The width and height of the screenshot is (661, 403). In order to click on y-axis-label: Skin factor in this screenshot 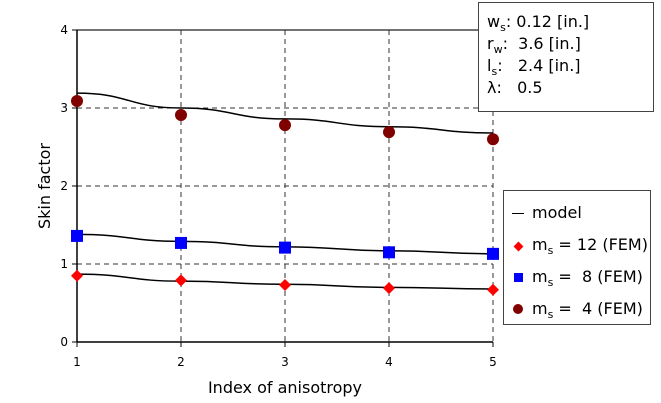, I will do `click(44, 186)`.